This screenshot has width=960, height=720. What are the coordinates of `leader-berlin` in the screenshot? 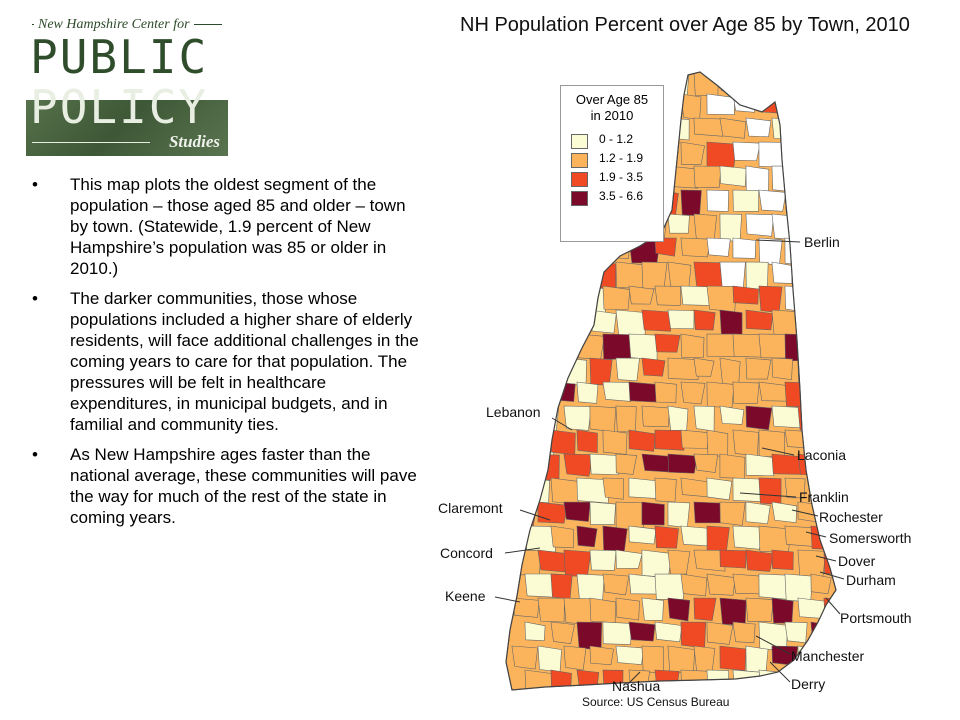 It's located at (778, 241).